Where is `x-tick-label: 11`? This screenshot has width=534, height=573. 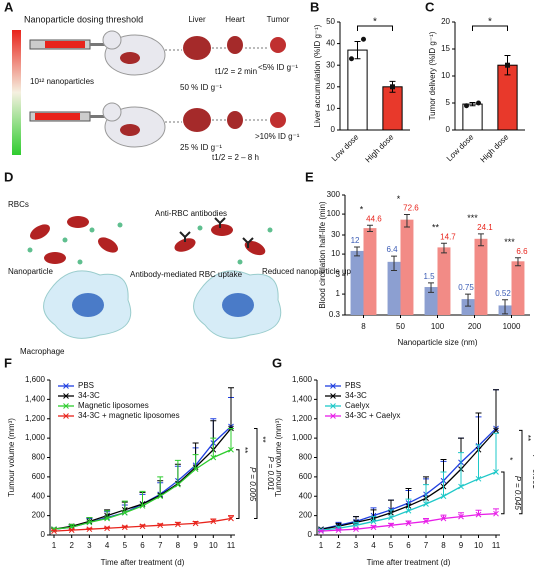 x-tick-label: 11 is located at coordinates (496, 545).